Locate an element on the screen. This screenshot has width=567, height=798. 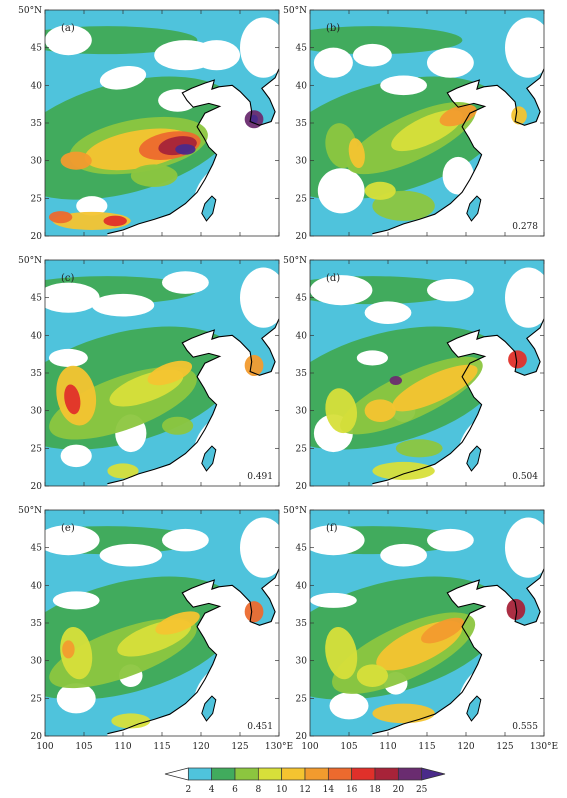
colorbar-label: 4 is located at coordinates (212, 790).